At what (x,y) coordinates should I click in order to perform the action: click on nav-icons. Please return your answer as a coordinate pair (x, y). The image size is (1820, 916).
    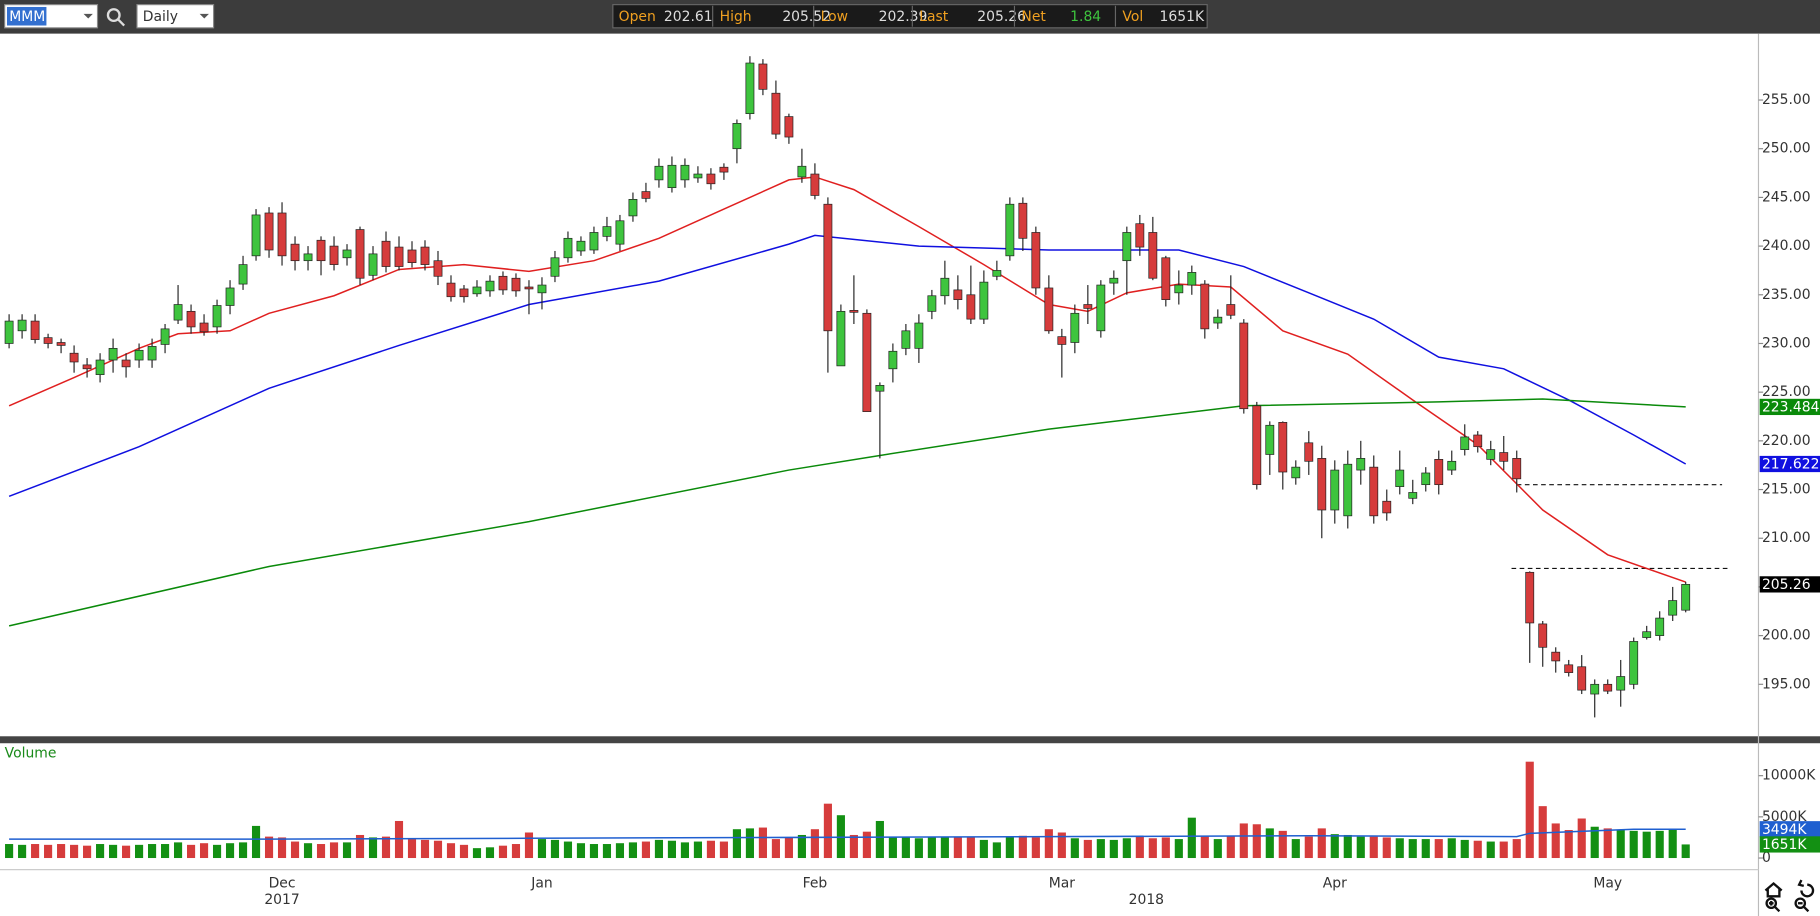
    Looking at the image, I should click on (1789, 896).